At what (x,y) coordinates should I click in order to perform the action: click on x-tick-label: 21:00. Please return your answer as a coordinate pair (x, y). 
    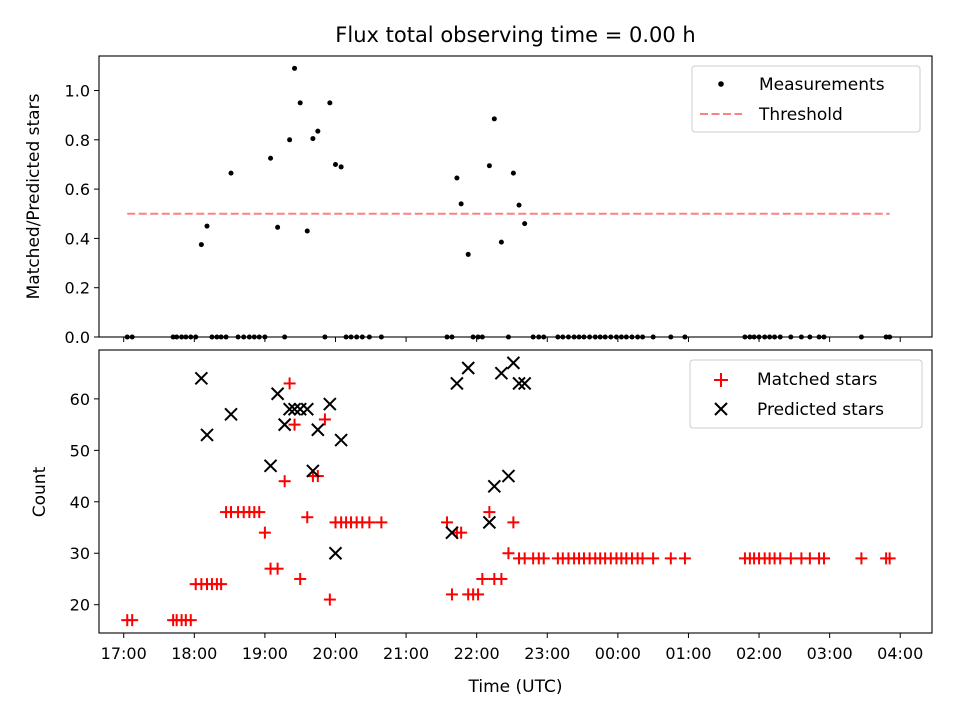
    Looking at the image, I should click on (406, 653).